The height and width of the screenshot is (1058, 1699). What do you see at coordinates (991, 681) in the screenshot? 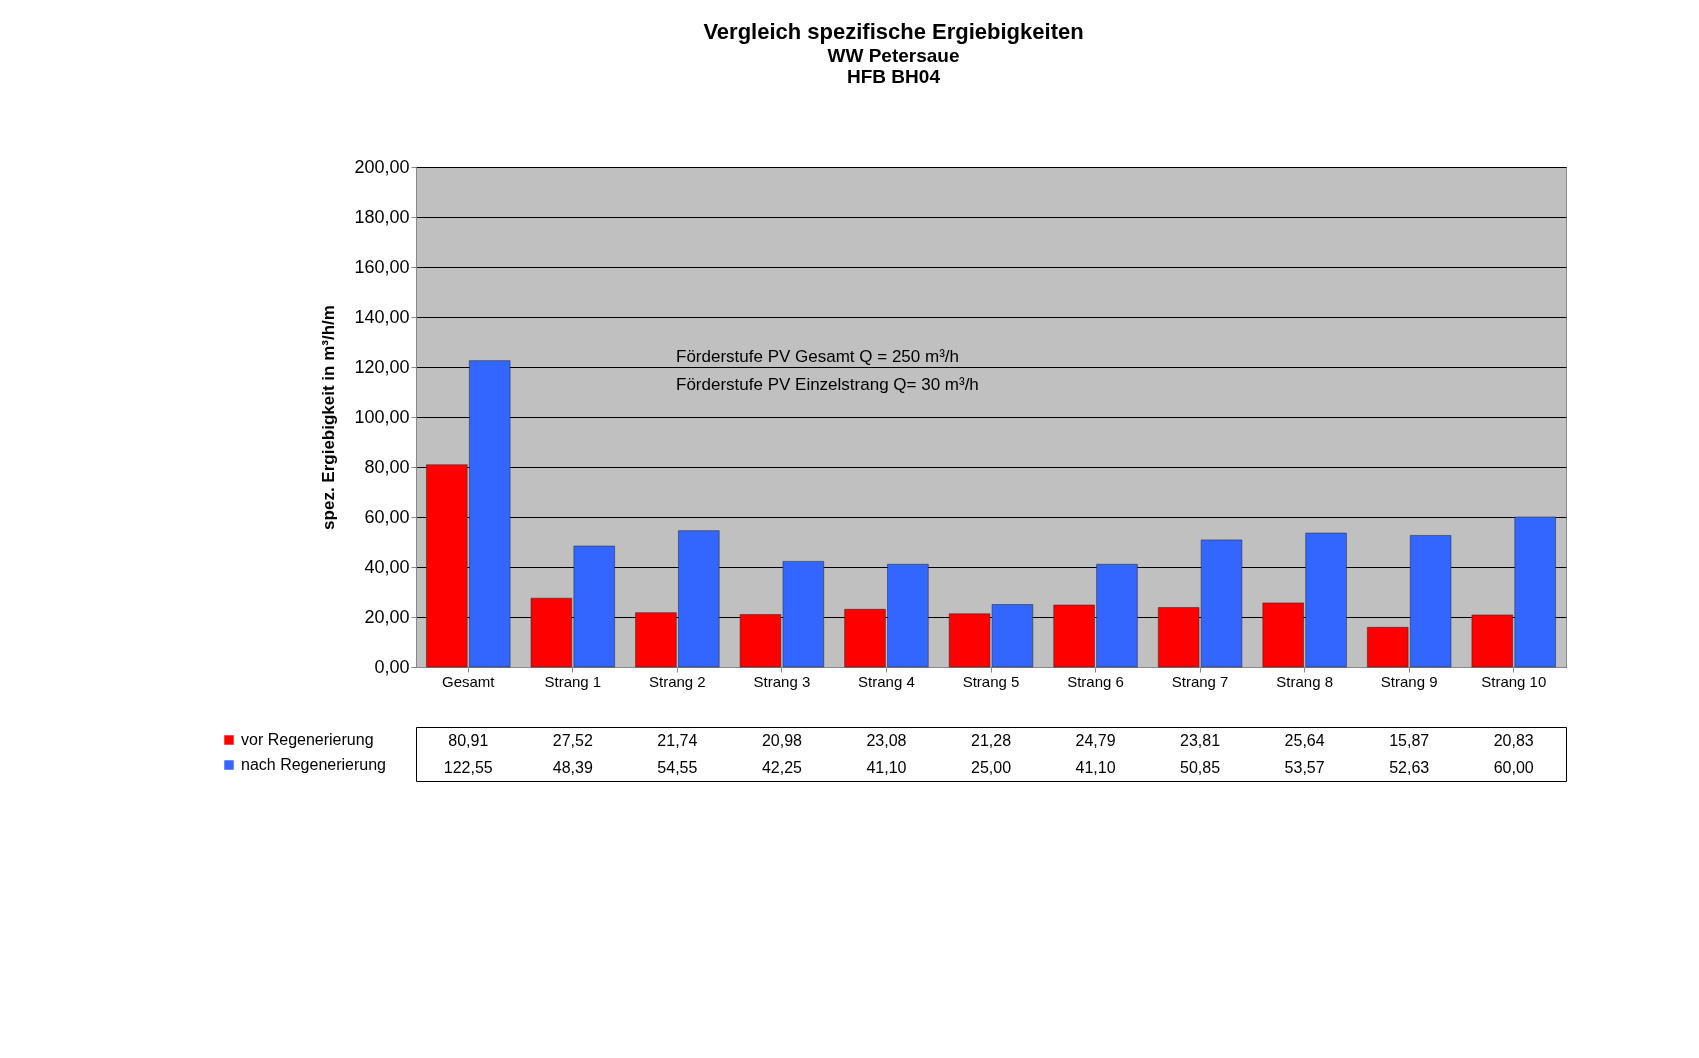
I see `x-tick-label: Strang 5` at bounding box center [991, 681].